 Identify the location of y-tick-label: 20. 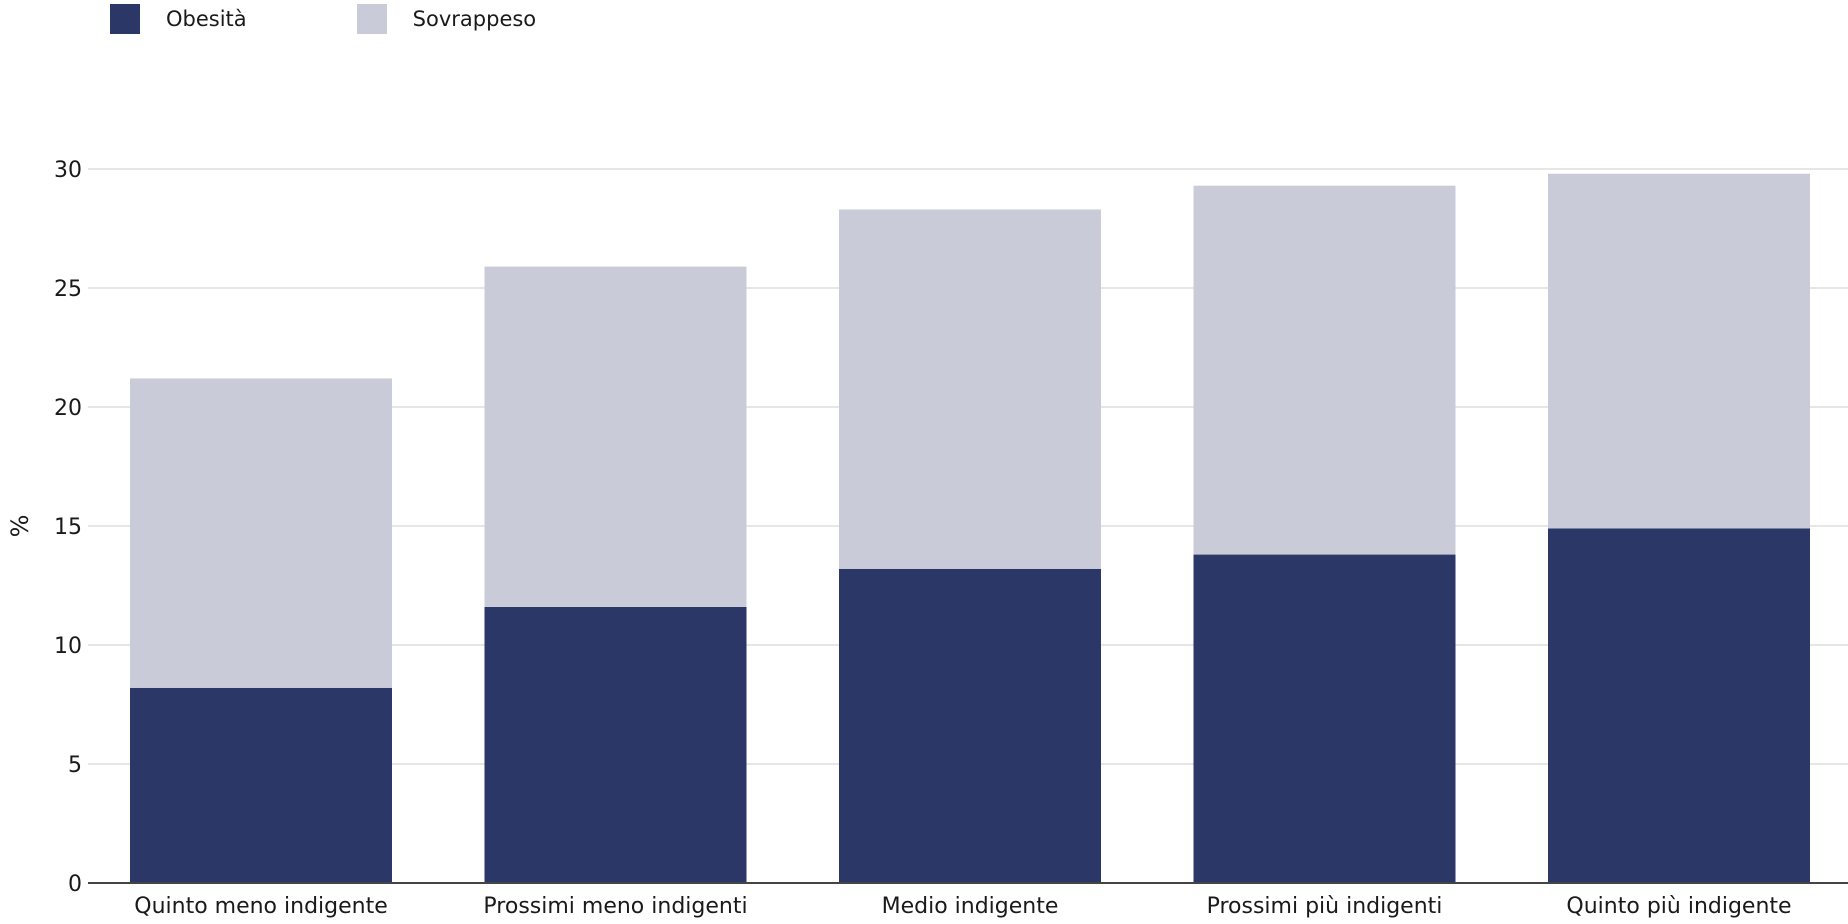
(68, 408).